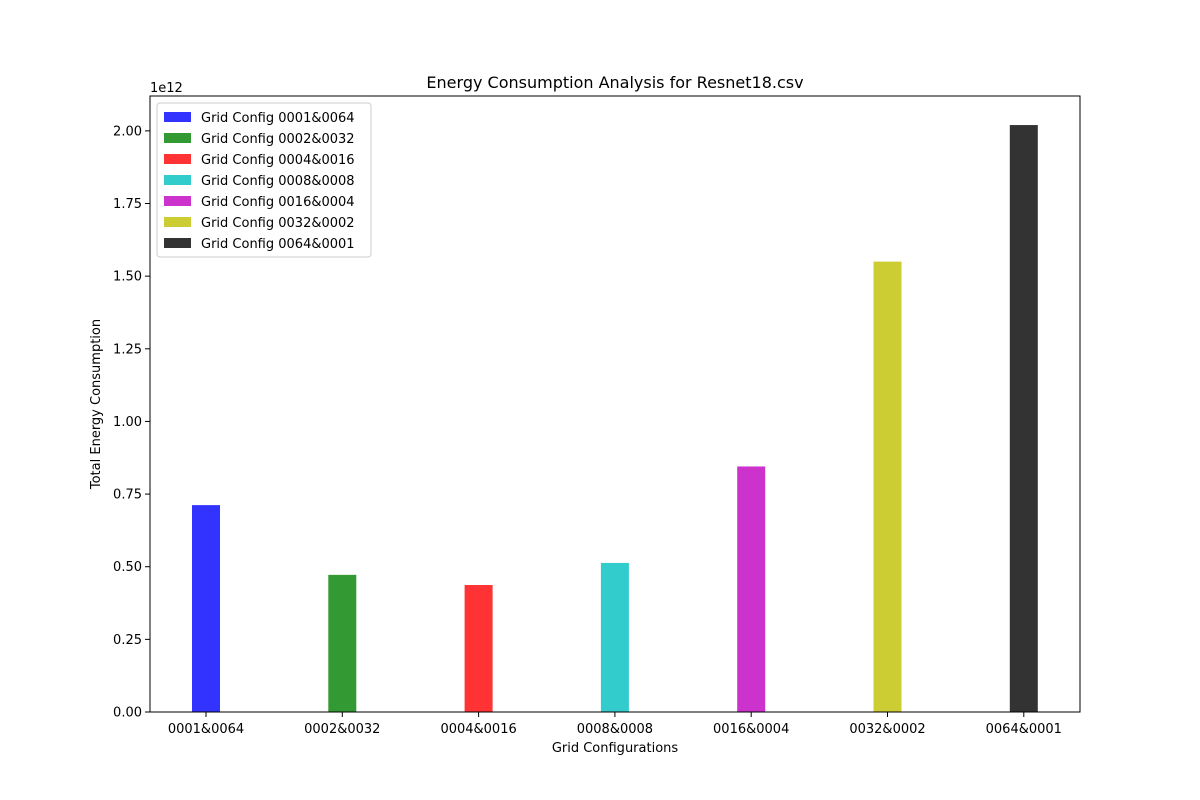 The image size is (1200, 800). Describe the element at coordinates (127, 640) in the screenshot. I see `y-tick-label: 0.25` at that location.